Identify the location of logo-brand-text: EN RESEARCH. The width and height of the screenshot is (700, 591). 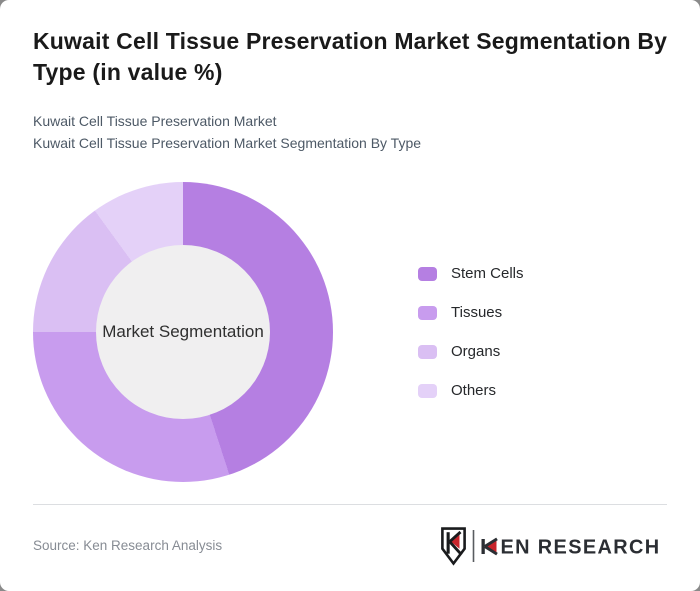
(581, 547).